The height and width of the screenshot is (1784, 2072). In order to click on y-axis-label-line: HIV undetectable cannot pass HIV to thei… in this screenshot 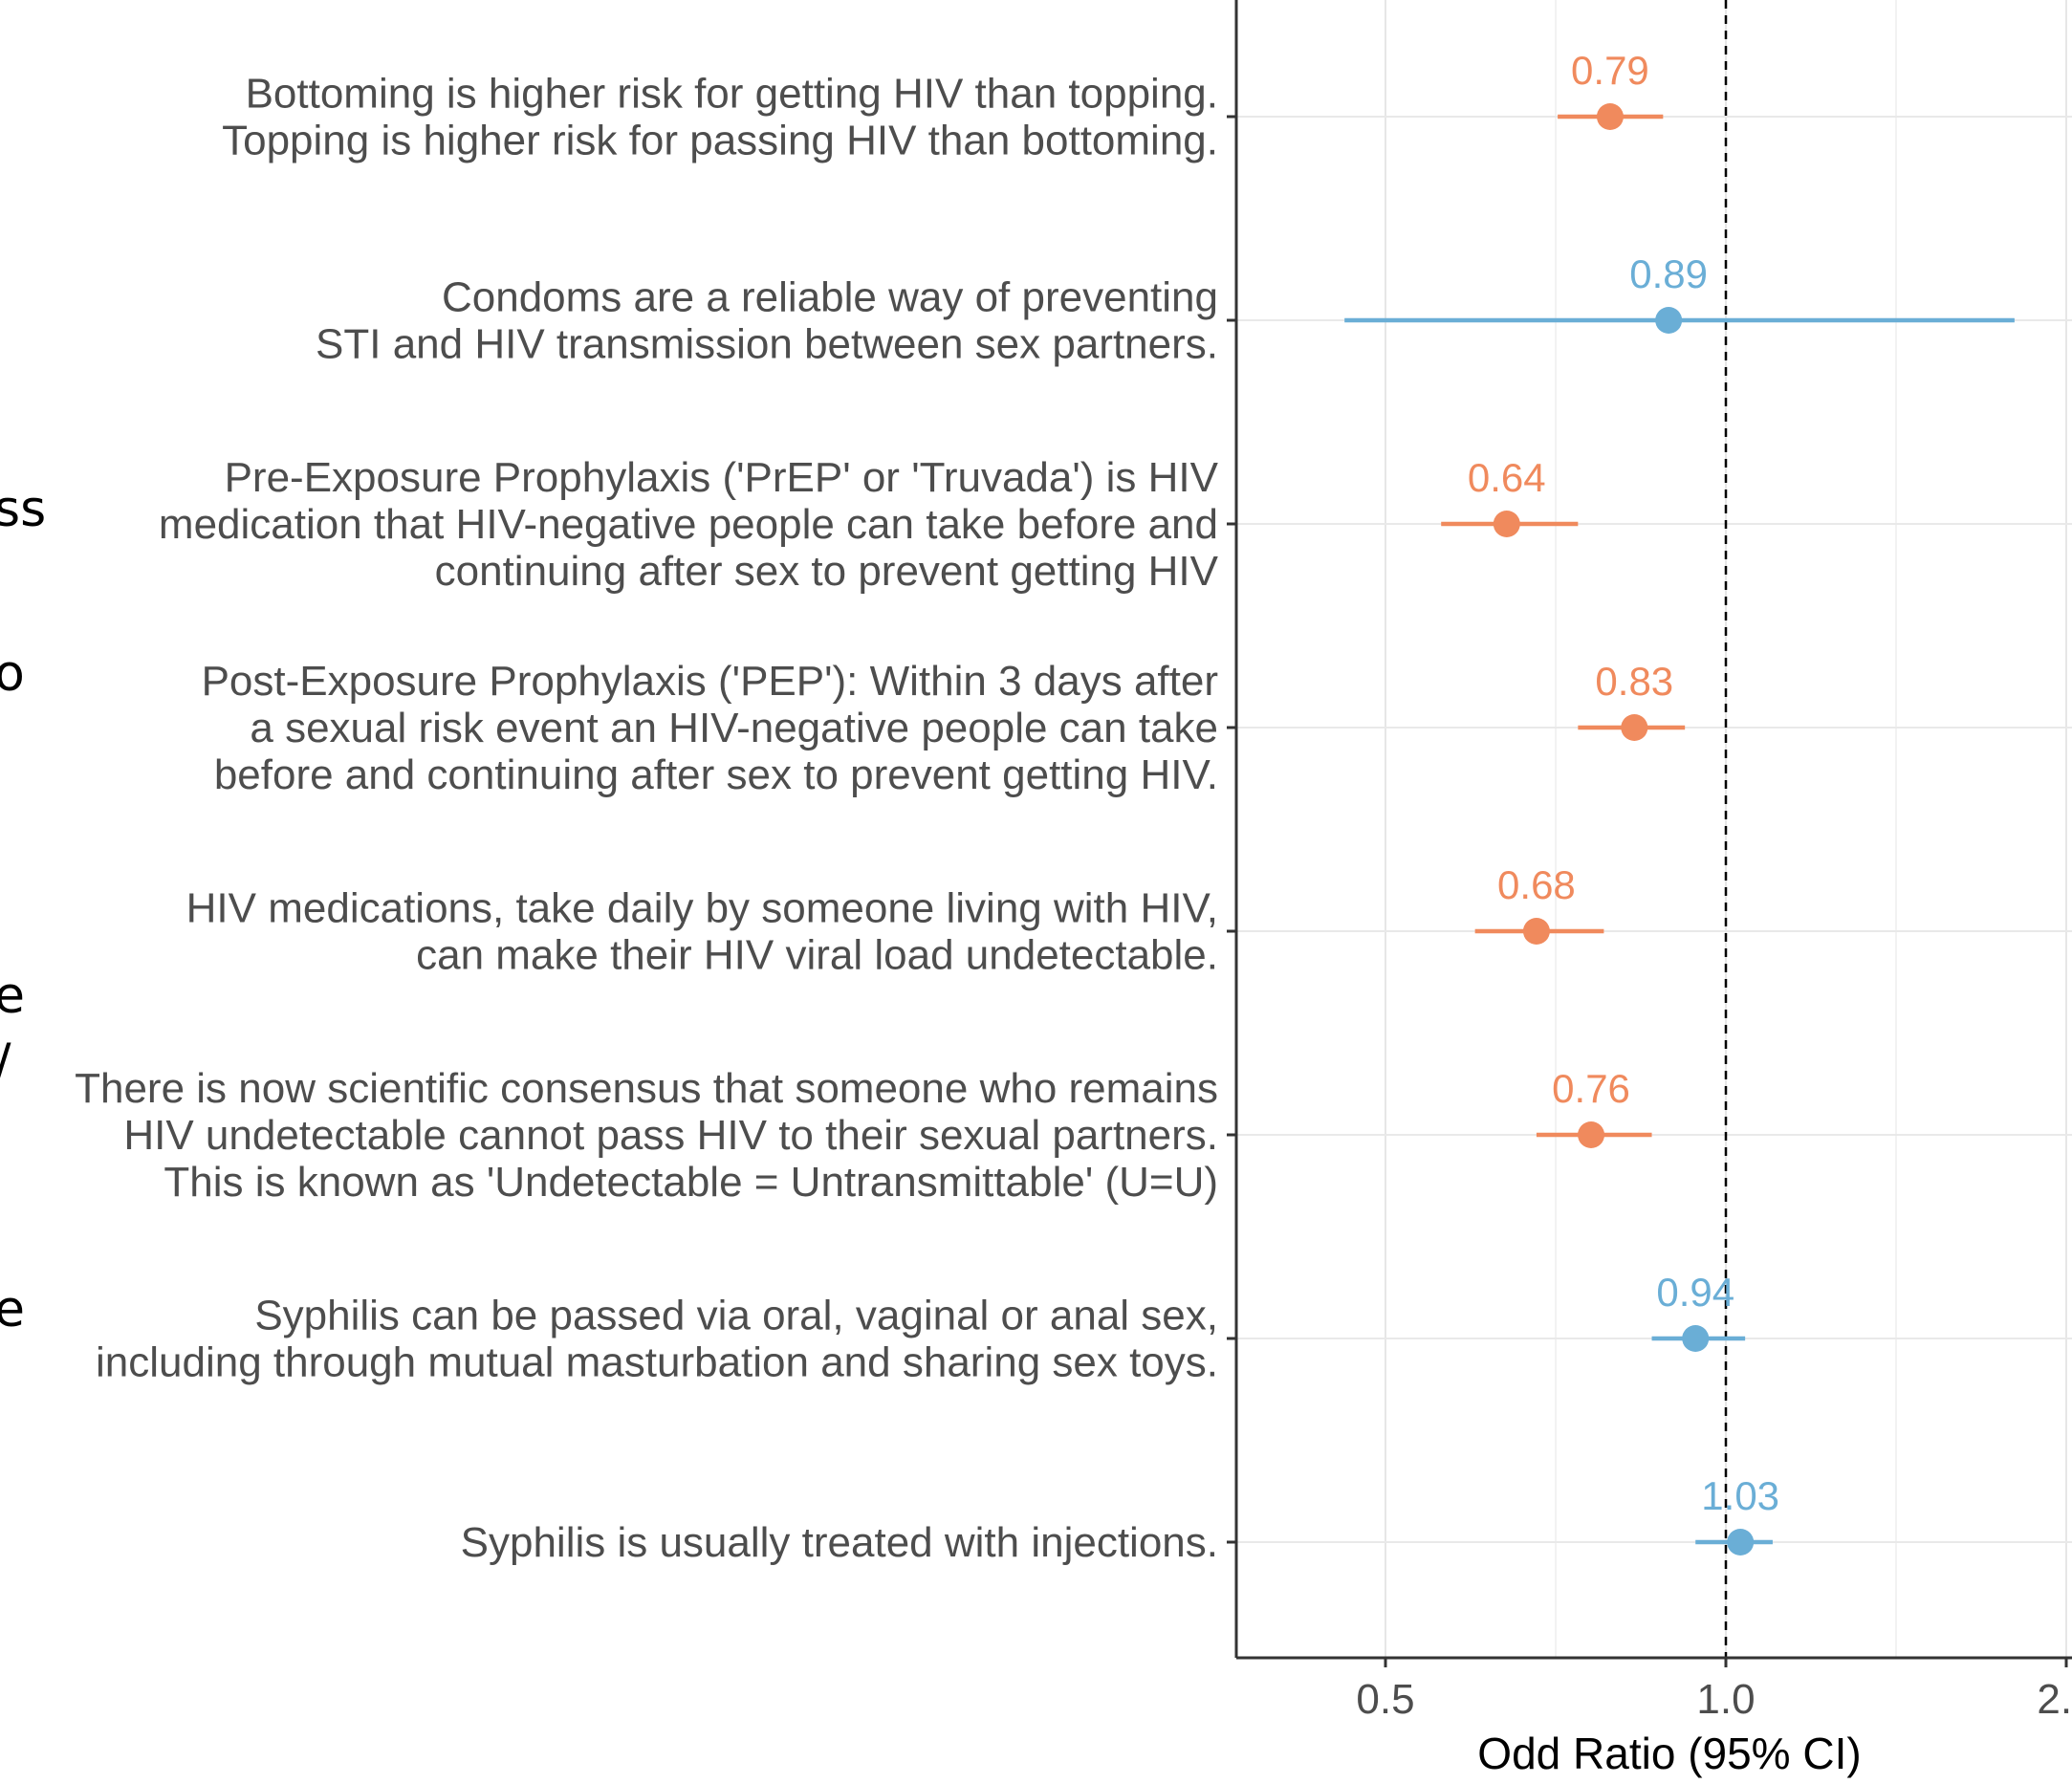, I will do `click(670, 1135)`.